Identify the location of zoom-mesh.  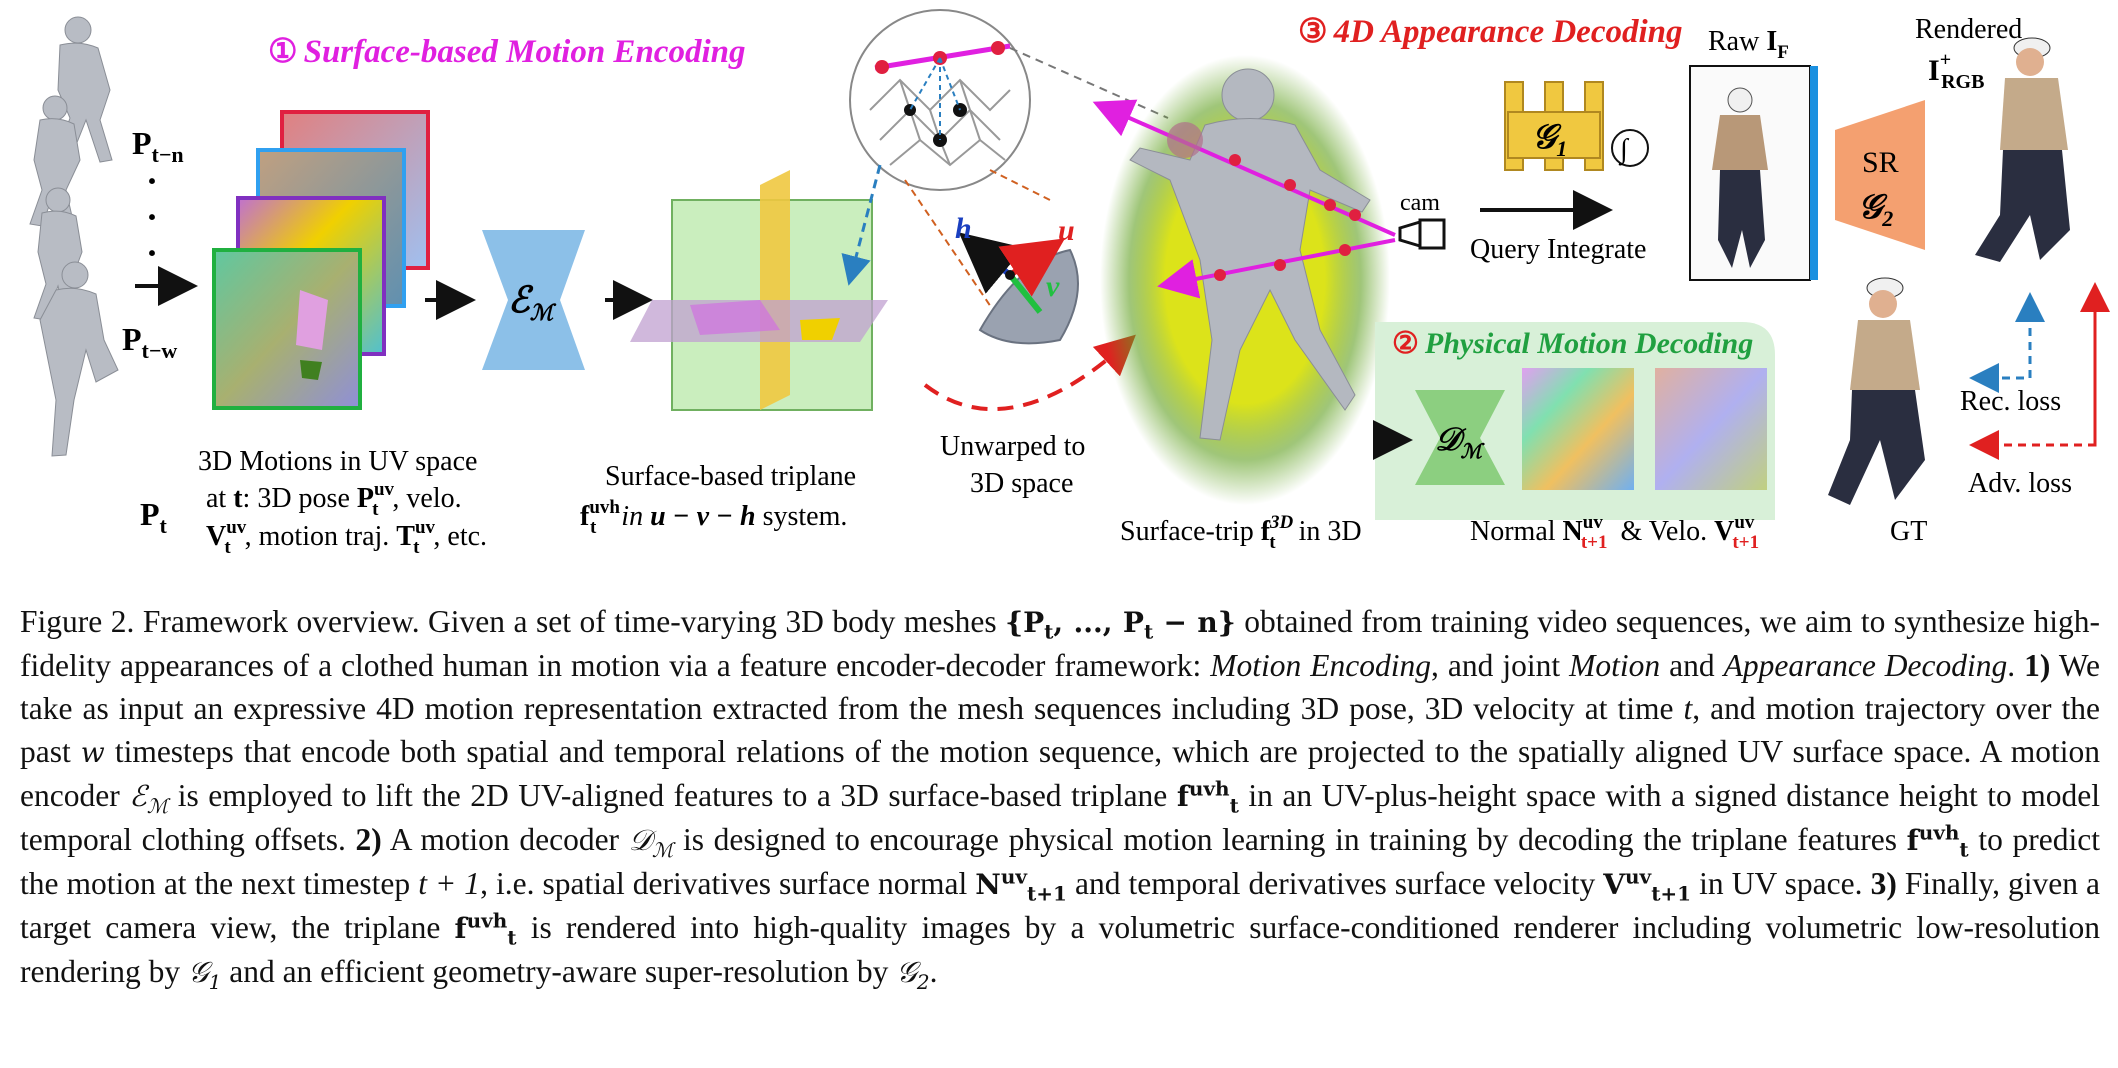
(940, 122).